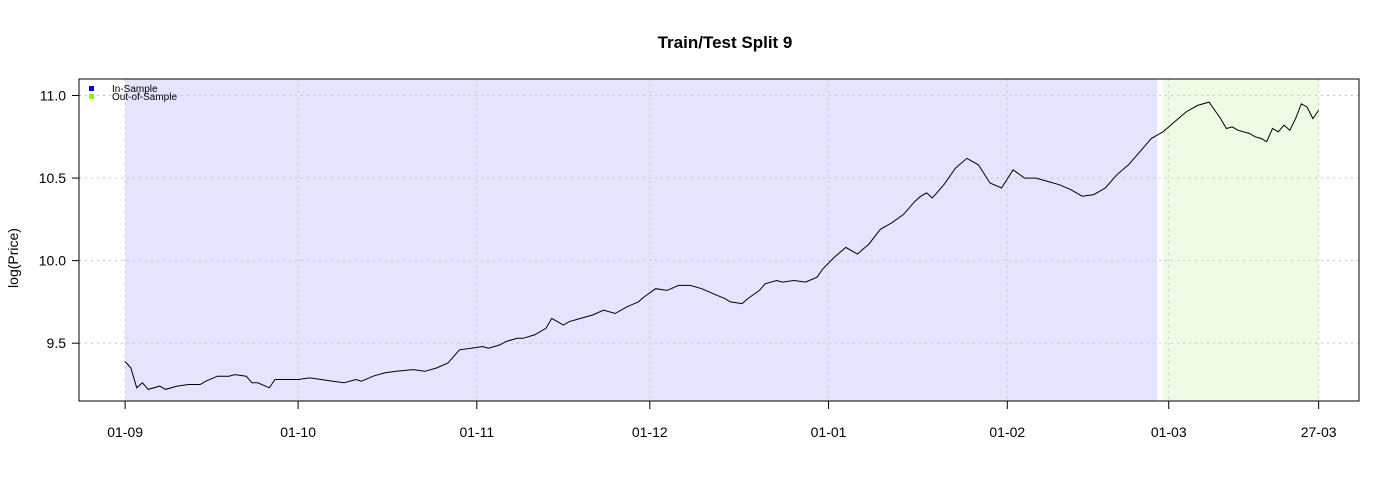 This screenshot has width=1400, height=500. What do you see at coordinates (59, 219) in the screenshot?
I see `y-axis: 9.5 10.0 10.5 11.0` at bounding box center [59, 219].